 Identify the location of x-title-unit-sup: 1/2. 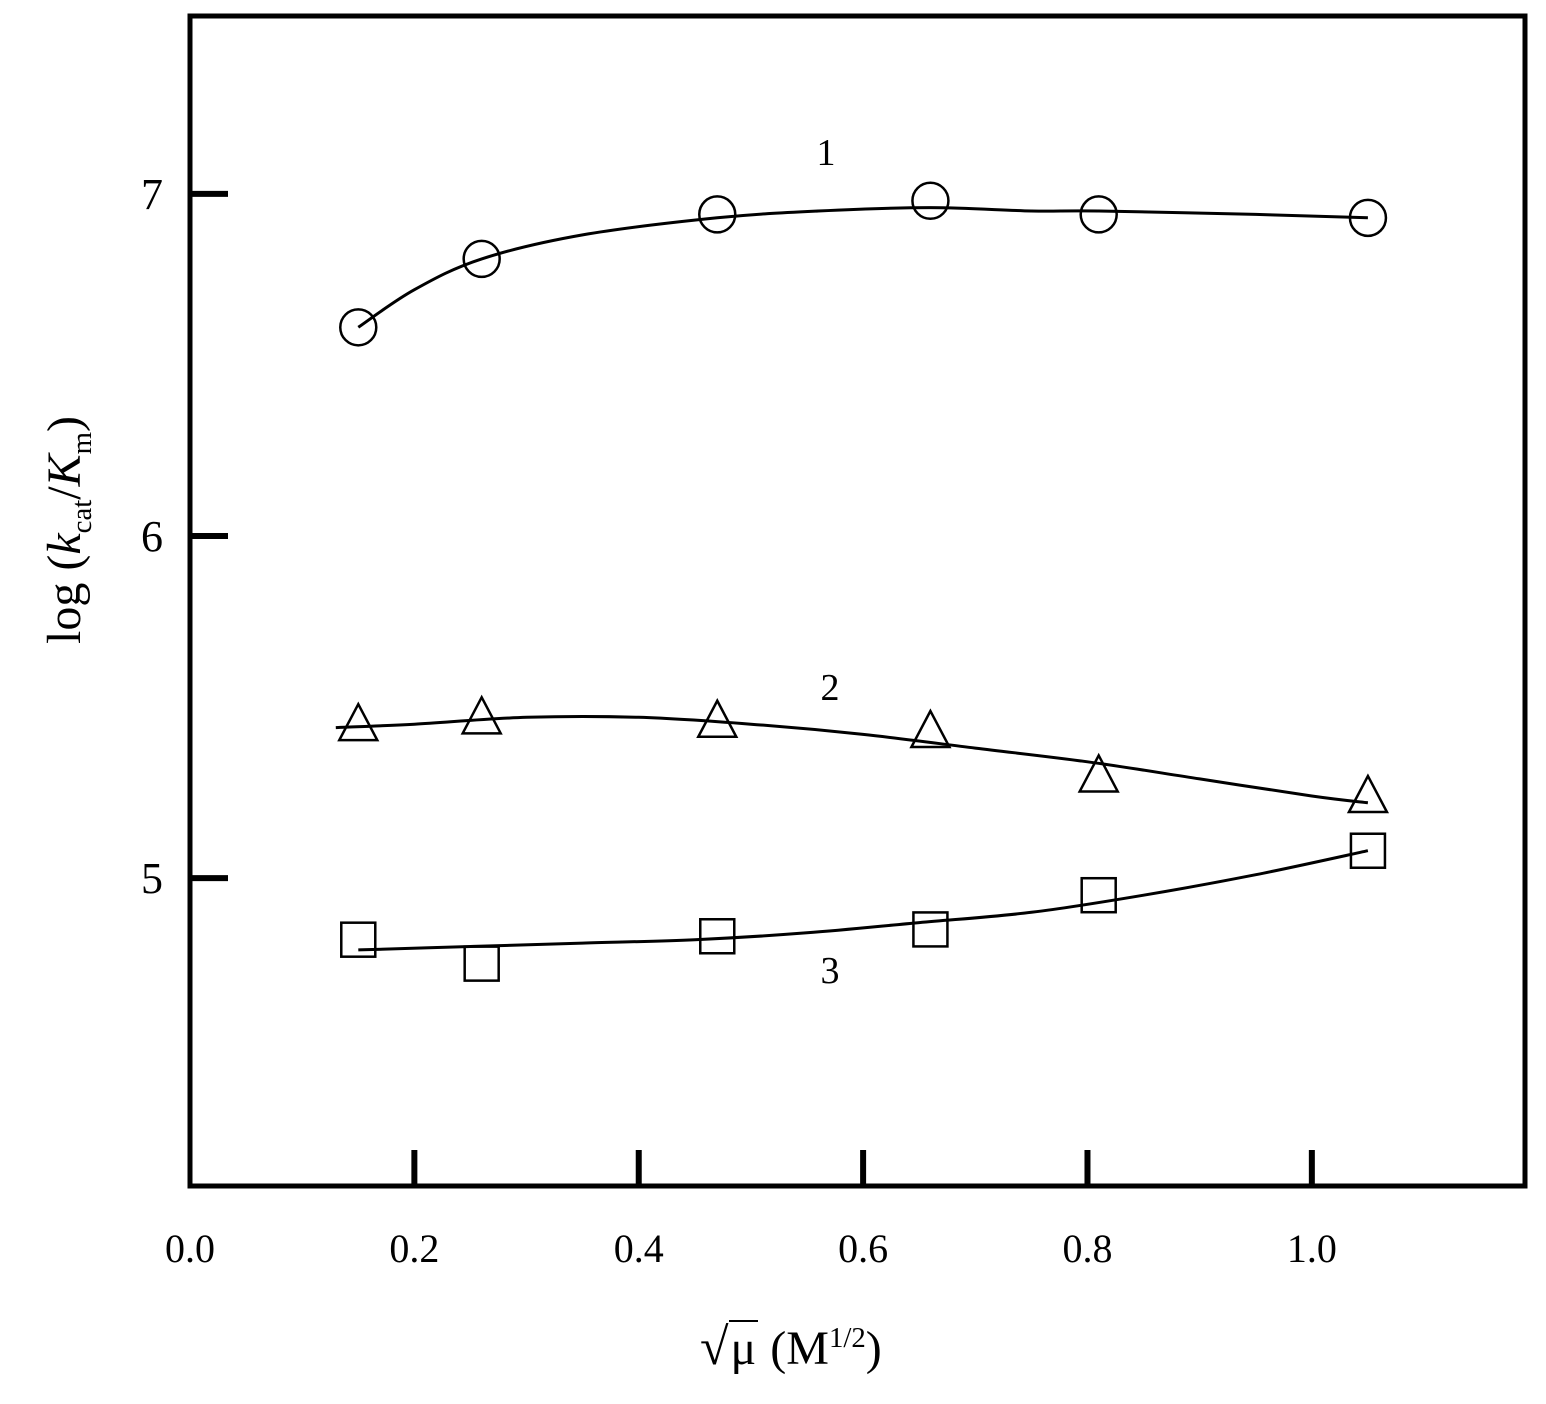
(847, 1338).